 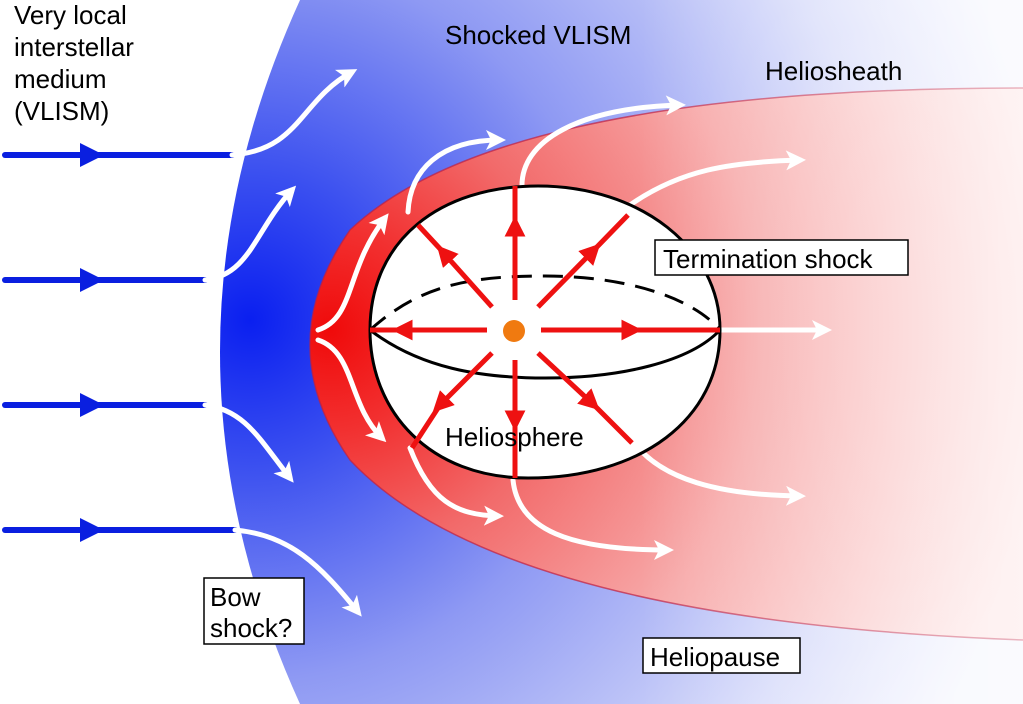 I want to click on equator-back-dashed, so click(x=545, y=303).